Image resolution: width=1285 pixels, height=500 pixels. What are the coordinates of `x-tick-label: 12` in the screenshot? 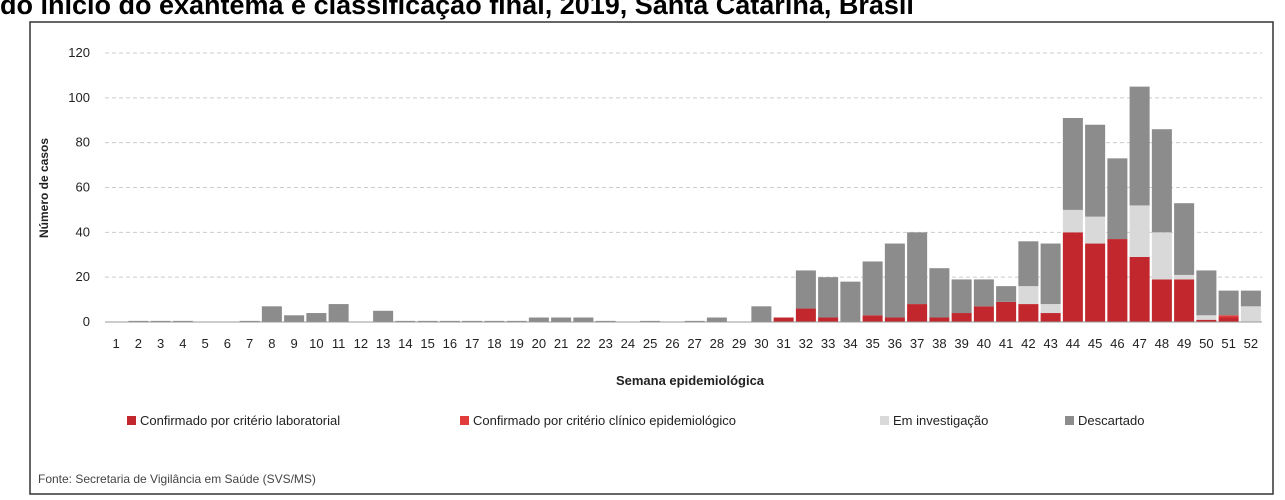 It's located at (361, 343).